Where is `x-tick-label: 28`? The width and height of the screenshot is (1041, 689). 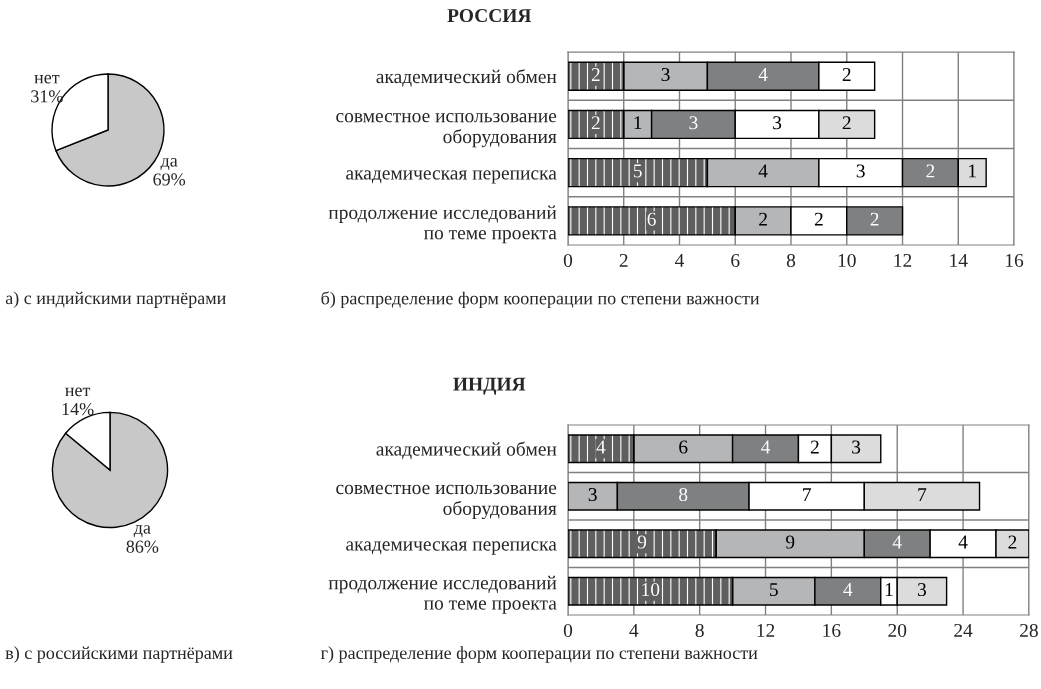
x-tick-label: 28 is located at coordinates (1029, 630).